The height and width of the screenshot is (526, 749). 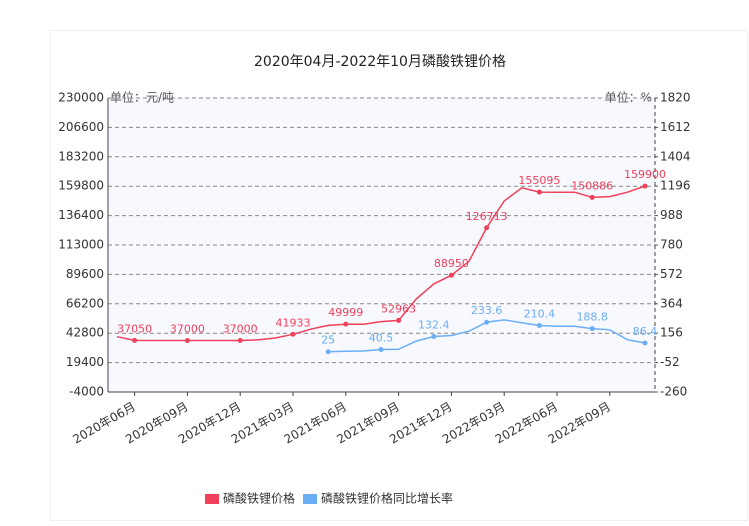 I want to click on y2-tick-label: -260, so click(x=673, y=392).